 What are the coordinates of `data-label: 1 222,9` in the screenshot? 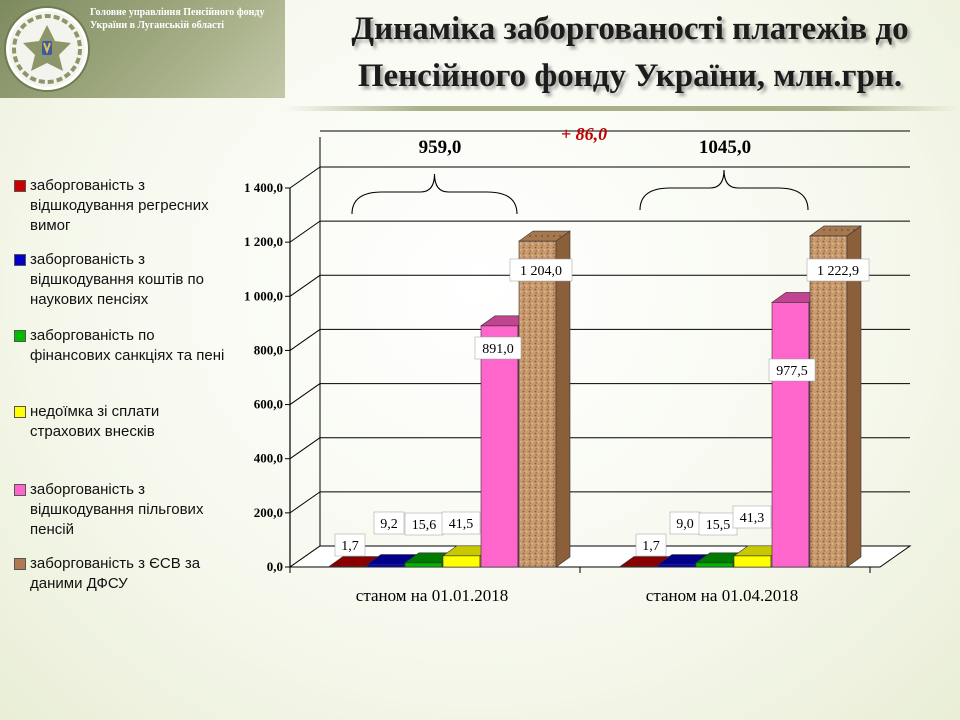 It's located at (838, 271).